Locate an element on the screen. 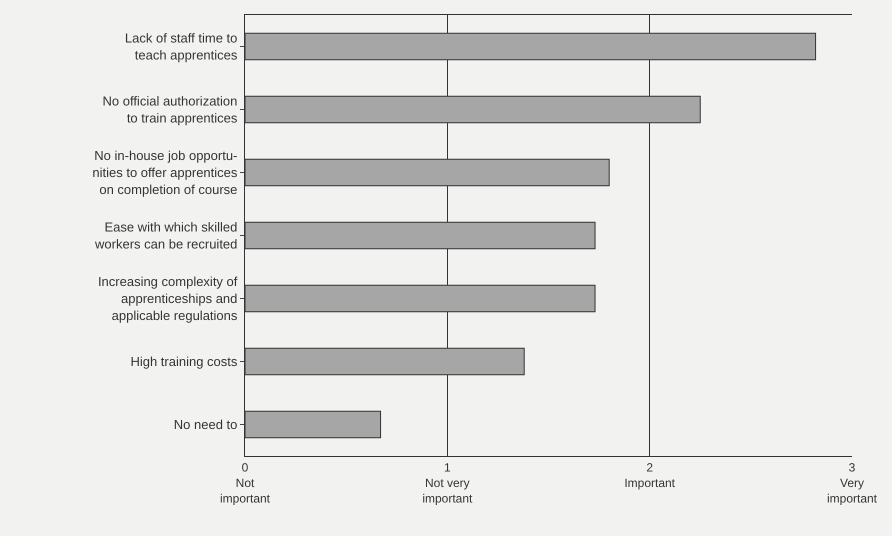 This screenshot has width=892, height=536. y-tick-label: No in-house job opportu- nities to offer apprentices on completion of course is located at coordinates (165, 172).